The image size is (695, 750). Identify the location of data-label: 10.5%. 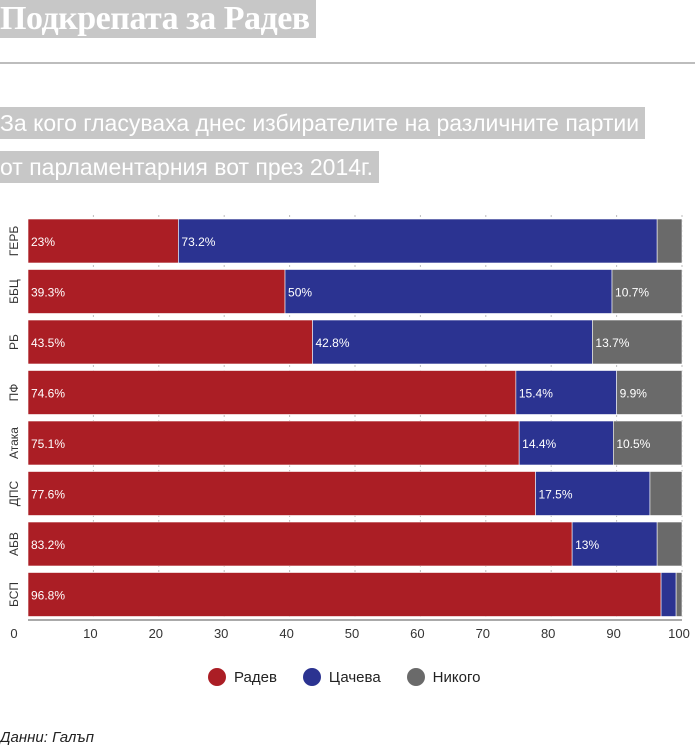
(633, 444).